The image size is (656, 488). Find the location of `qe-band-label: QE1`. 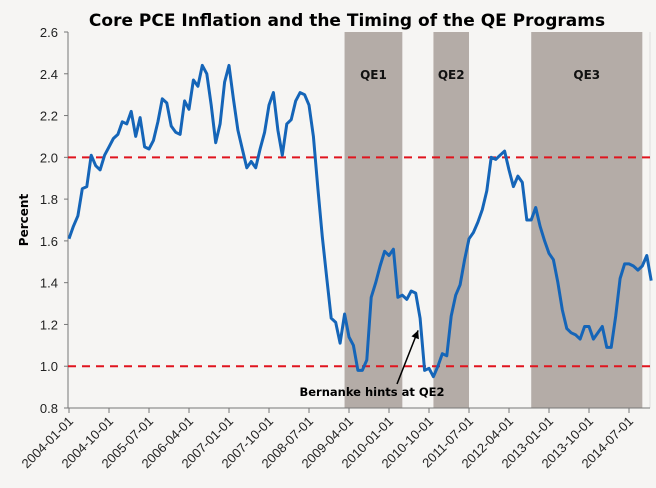

qe-band-label: QE1 is located at coordinates (373, 75).